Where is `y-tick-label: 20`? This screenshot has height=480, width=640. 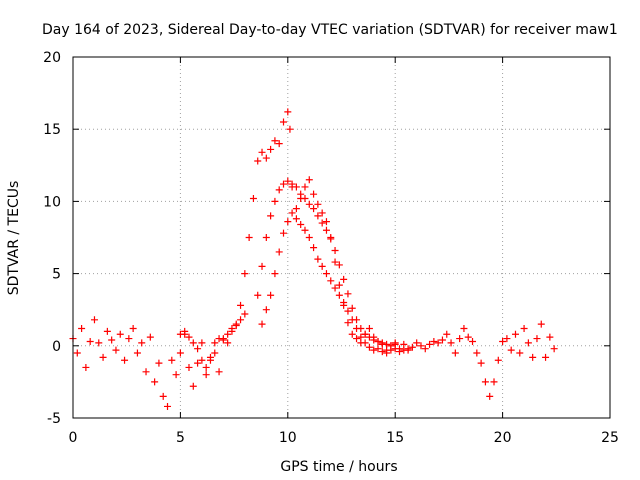
y-tick-label: 20 is located at coordinates (52, 58).